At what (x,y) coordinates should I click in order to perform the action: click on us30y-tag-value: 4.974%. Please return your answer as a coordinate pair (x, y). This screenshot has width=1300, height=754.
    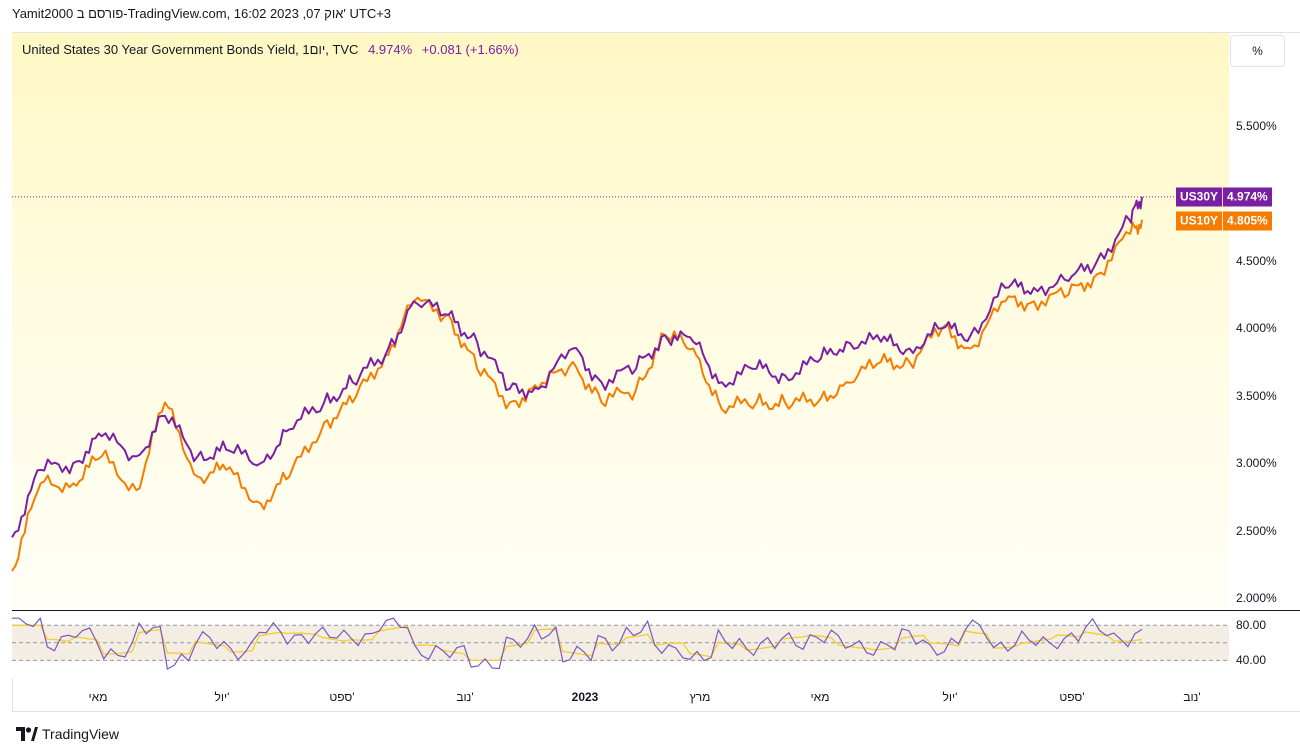
    Looking at the image, I should click on (1247, 196).